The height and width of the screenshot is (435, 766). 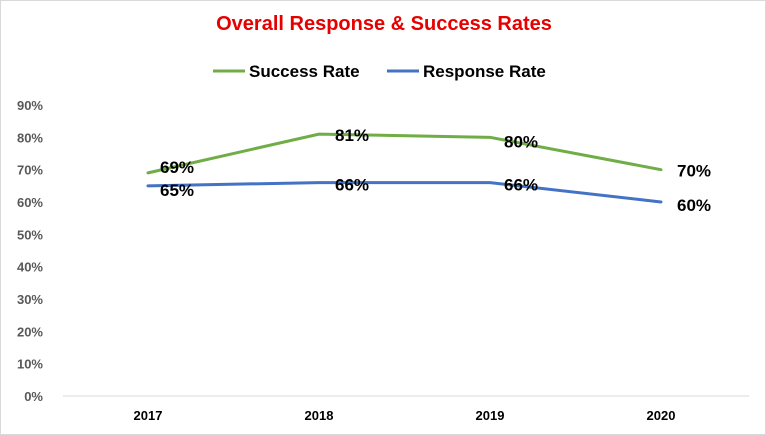 I want to click on data-label-success-rate: 81%, so click(x=352, y=135).